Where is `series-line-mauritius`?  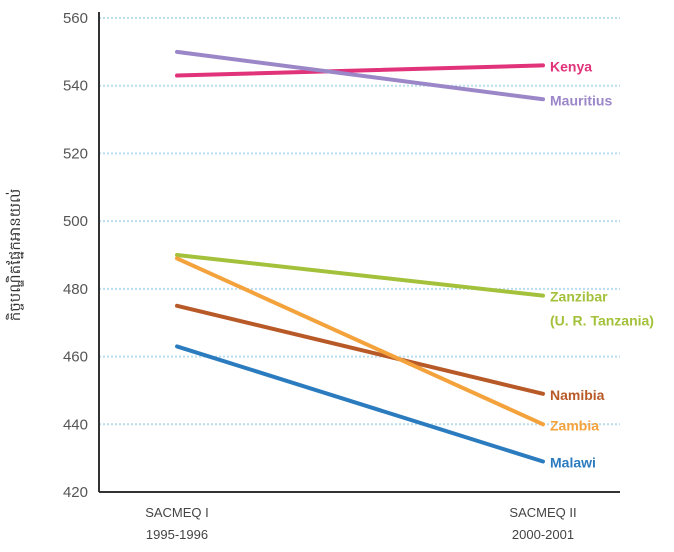 series-line-mauritius is located at coordinates (360, 75).